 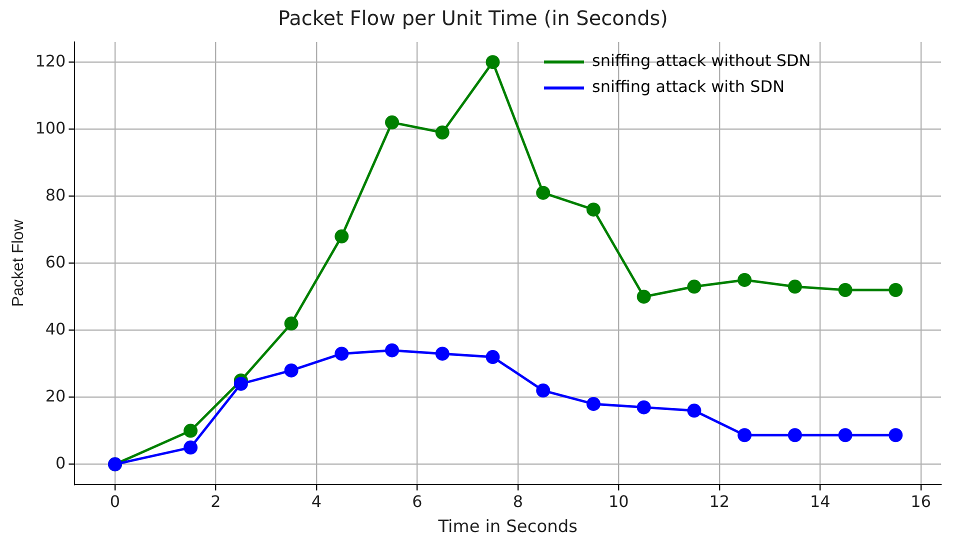 I want to click on x-tick-label: 16, so click(x=921, y=502).